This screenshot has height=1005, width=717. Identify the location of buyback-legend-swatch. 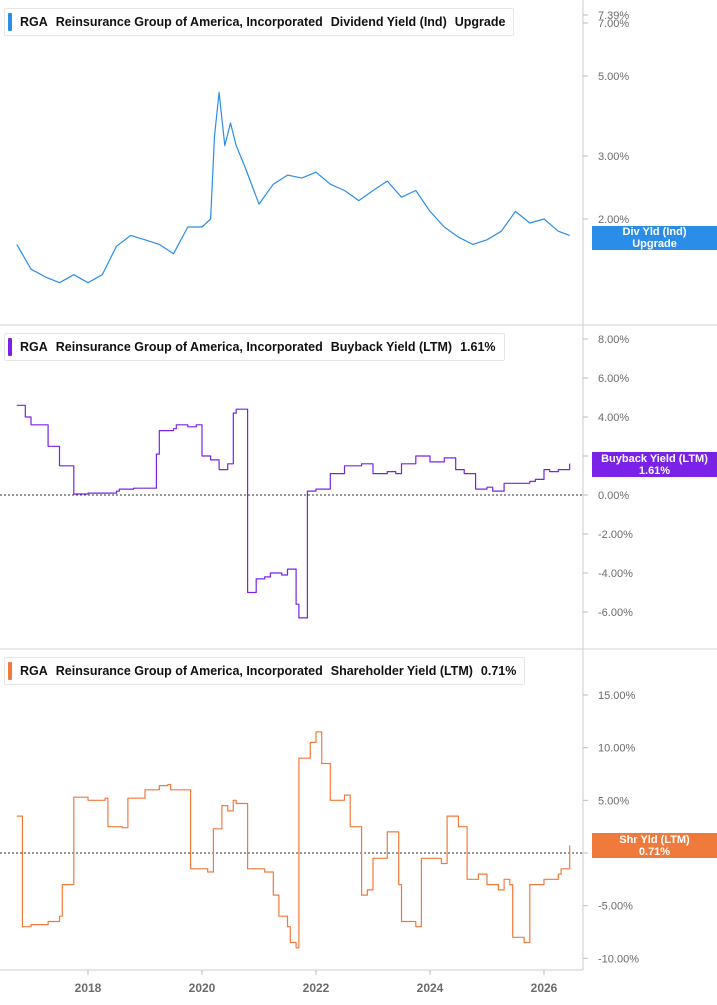
(10, 347).